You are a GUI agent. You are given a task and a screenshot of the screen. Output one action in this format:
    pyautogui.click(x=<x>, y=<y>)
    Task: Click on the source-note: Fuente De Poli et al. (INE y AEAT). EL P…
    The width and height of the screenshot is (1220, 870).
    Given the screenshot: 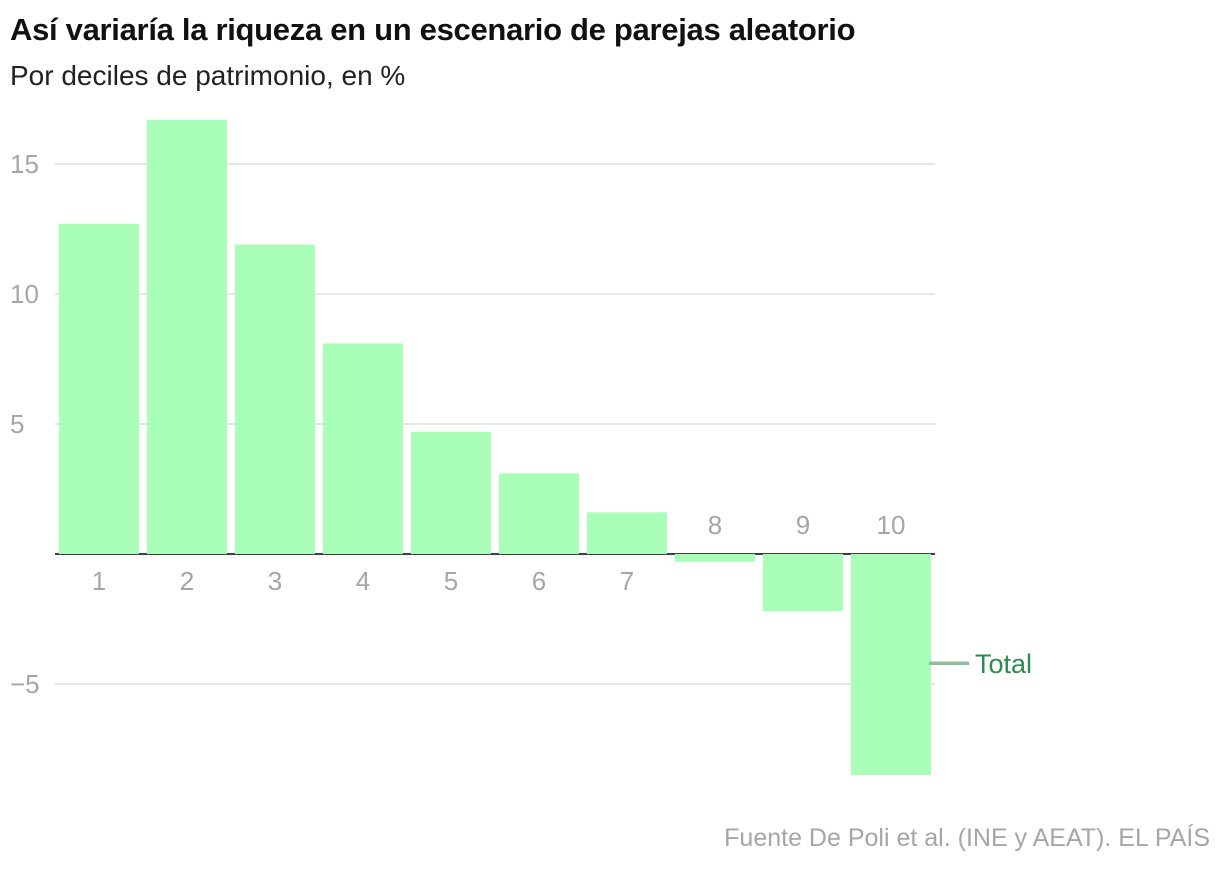 What is the action you would take?
    pyautogui.click(x=967, y=838)
    